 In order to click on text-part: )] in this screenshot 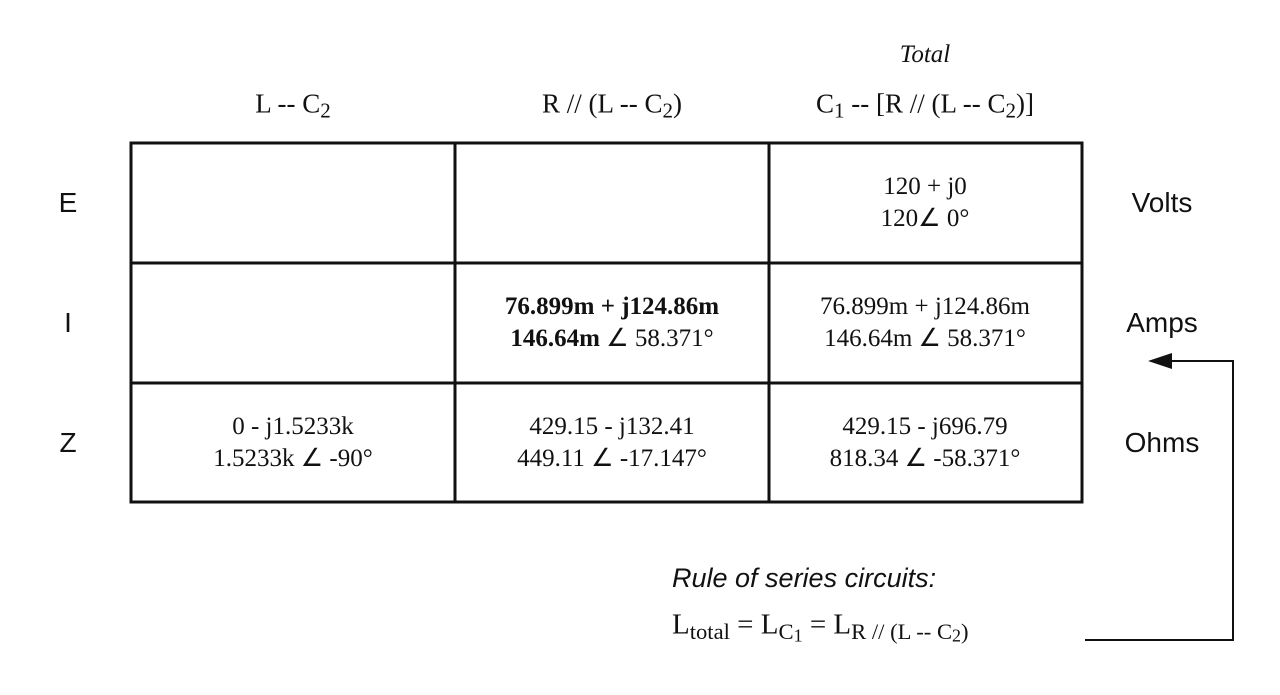, I will do `click(1025, 103)`.